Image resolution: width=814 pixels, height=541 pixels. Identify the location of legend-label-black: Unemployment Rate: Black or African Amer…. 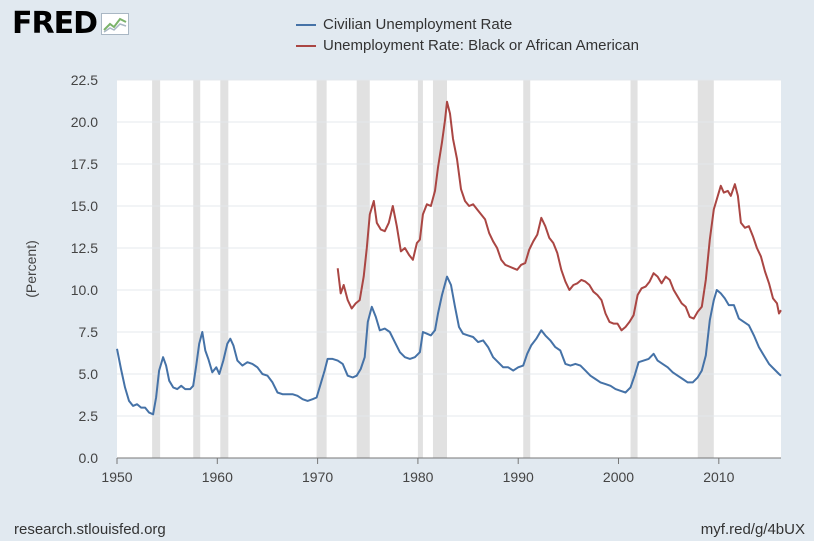
(481, 45).